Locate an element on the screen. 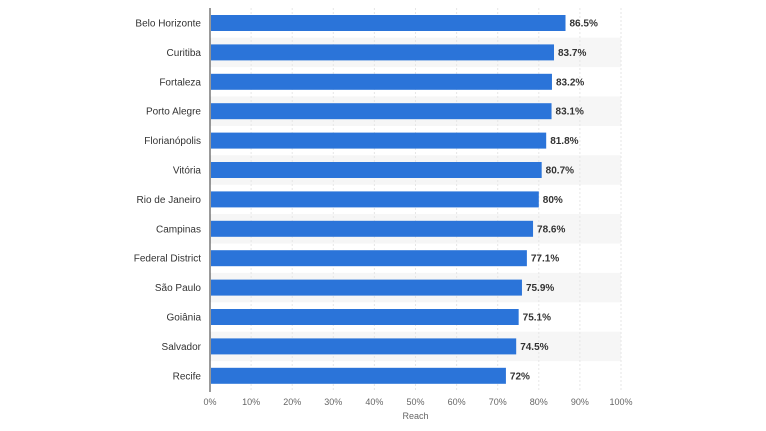  x-tick-label: 20% is located at coordinates (292, 402).